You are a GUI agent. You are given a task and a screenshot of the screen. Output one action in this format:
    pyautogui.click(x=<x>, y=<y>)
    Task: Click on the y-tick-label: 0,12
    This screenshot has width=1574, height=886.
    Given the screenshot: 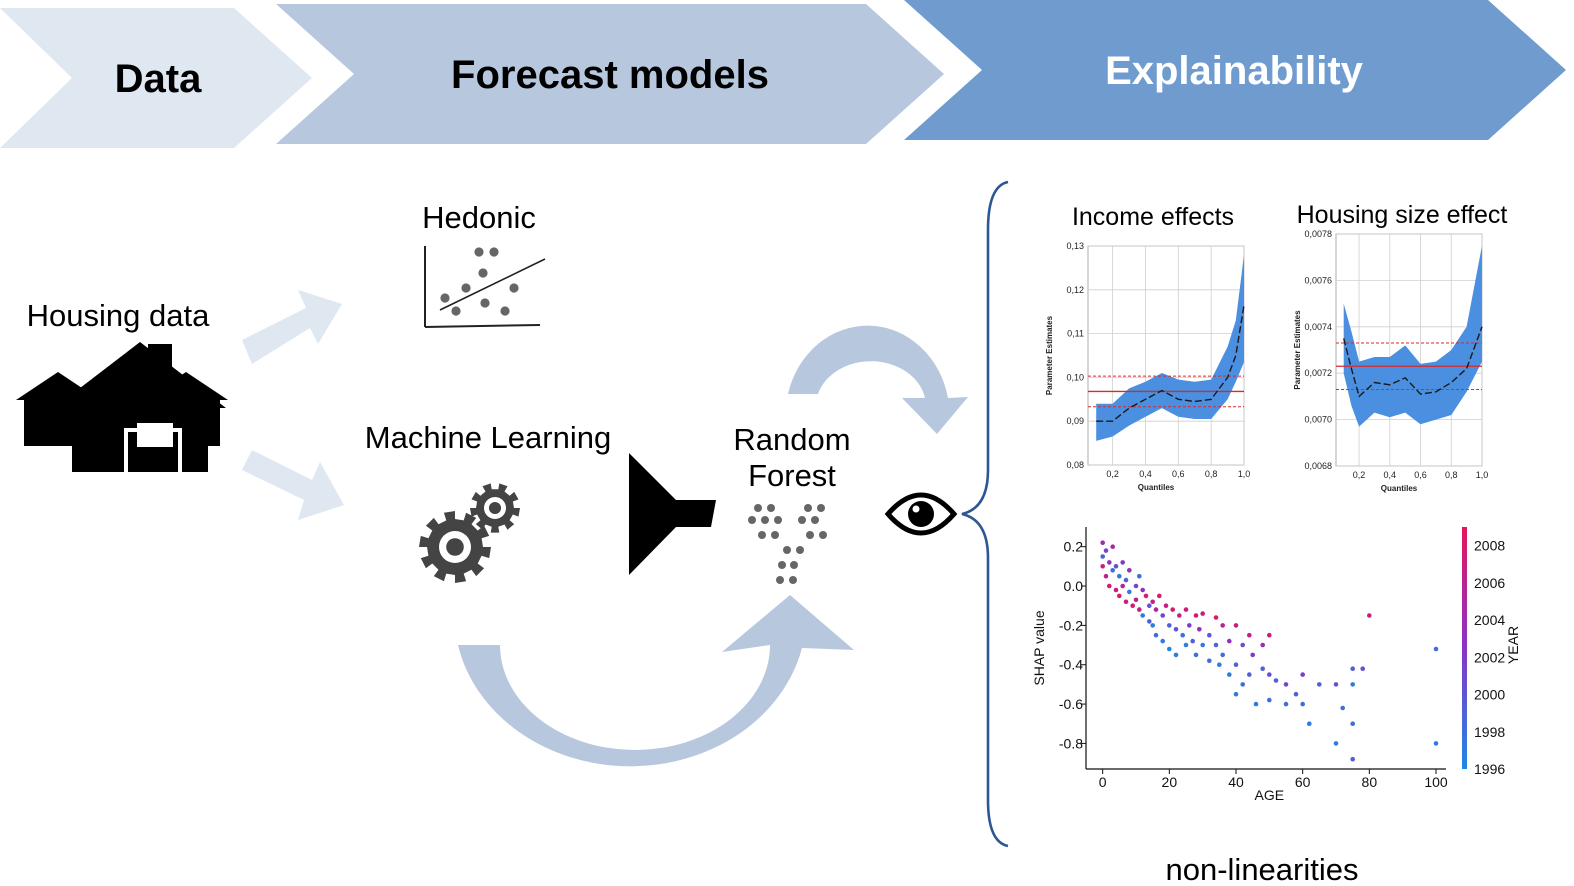 What is the action you would take?
    pyautogui.click(x=1075, y=290)
    